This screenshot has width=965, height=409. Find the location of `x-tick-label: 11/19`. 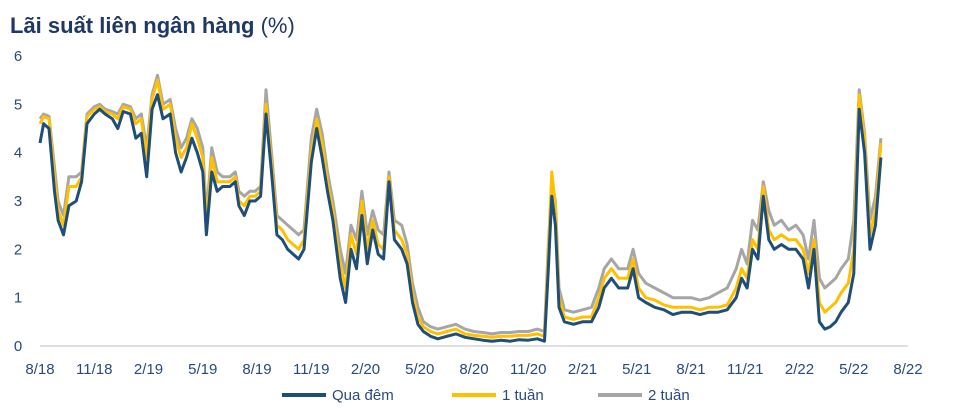

x-tick-label: 11/19 is located at coordinates (311, 369).